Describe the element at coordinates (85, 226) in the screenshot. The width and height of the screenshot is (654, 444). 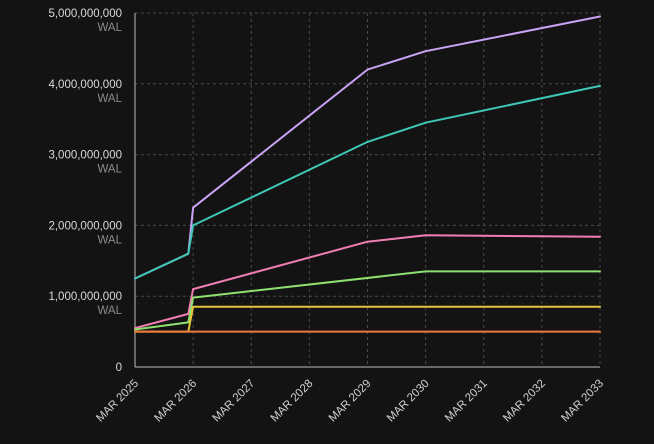
I see `y-tick-label: 2,000,000,000` at that location.